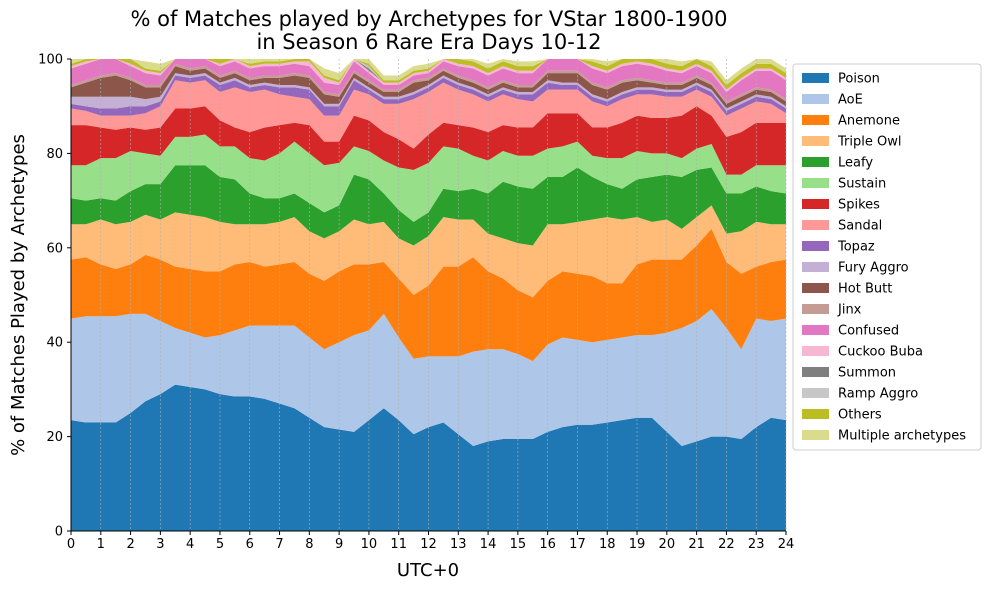  Describe the element at coordinates (868, 331) in the screenshot. I see `legend-label-confused: Confused` at that location.